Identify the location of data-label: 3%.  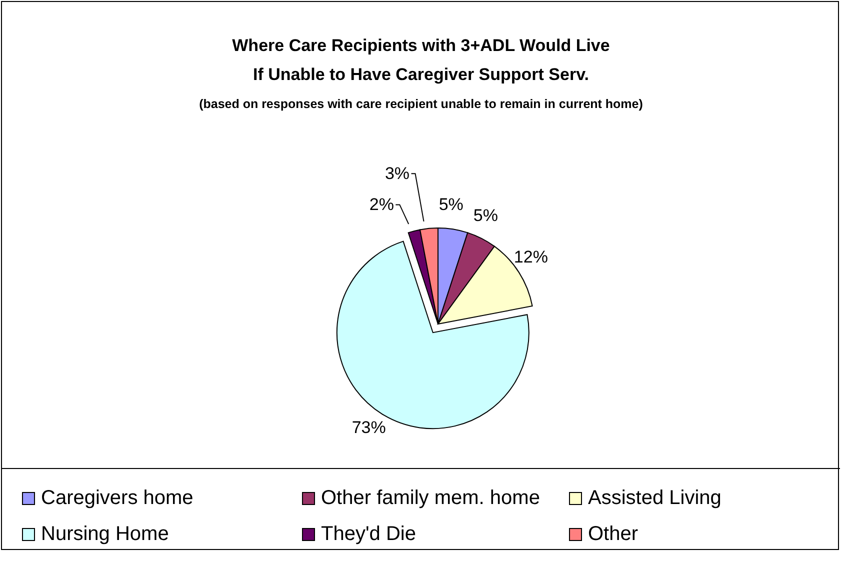
(397, 174).